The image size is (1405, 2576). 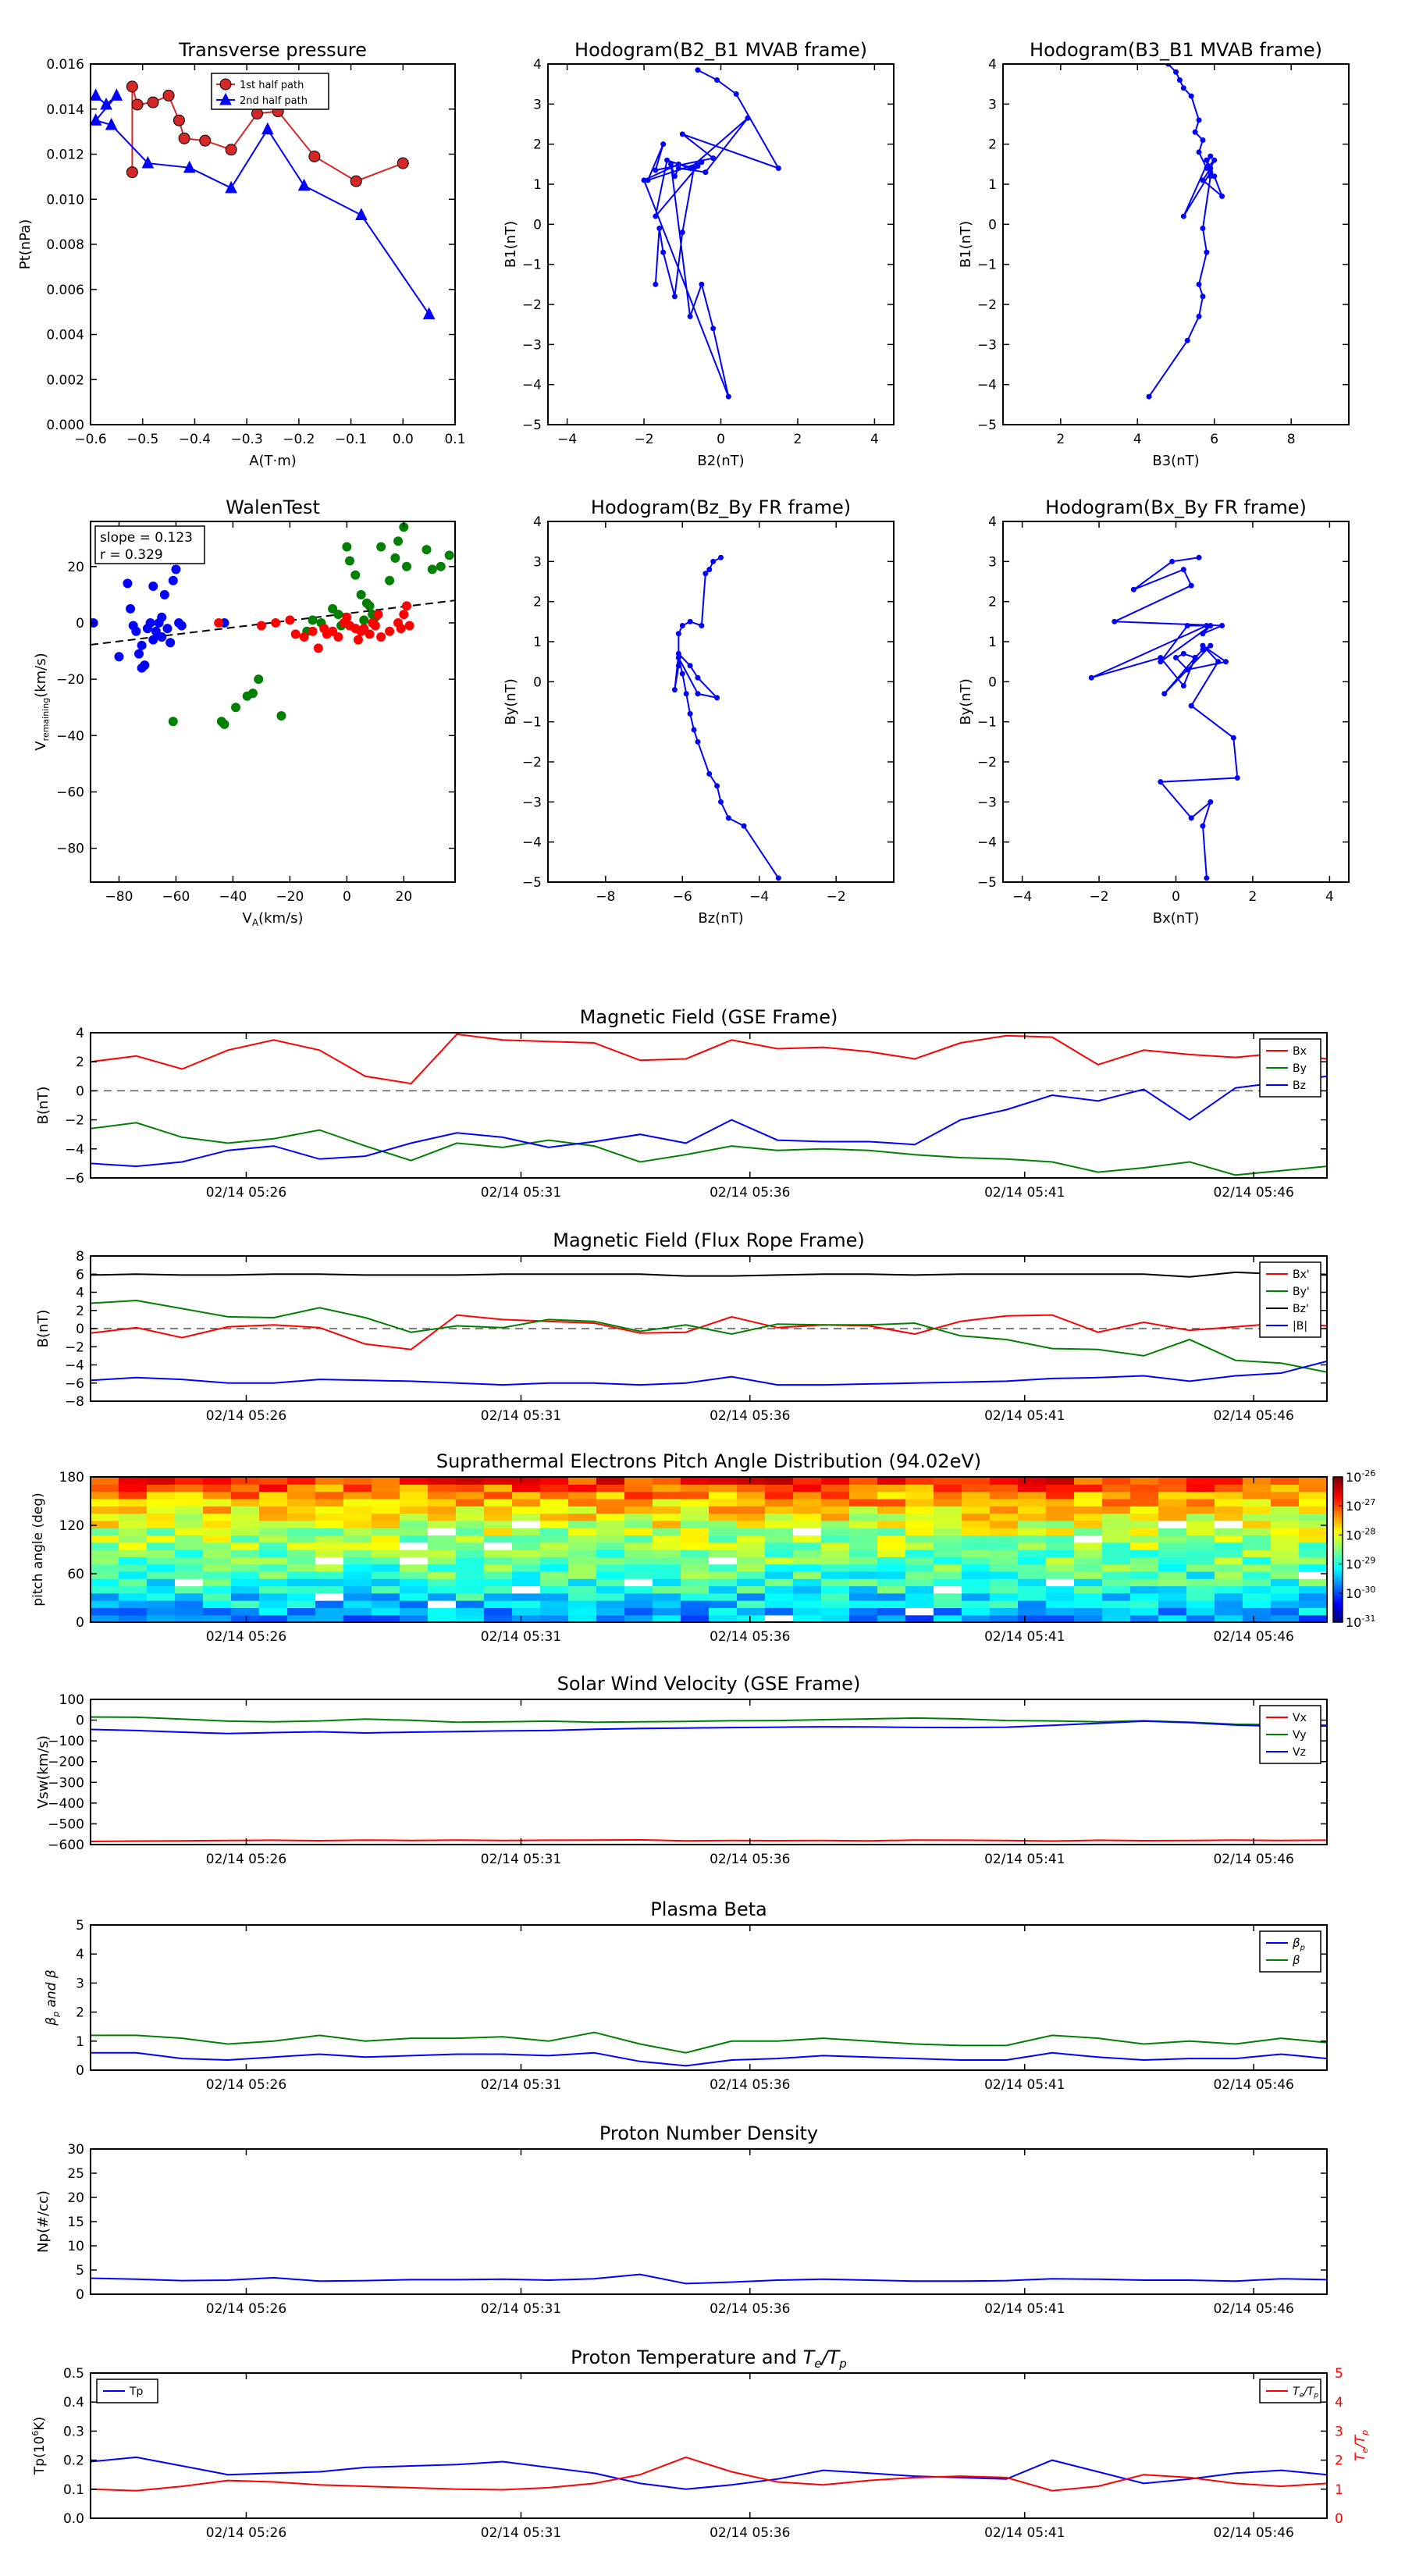 I want to click on data-point-triangle, so click(x=268, y=128).